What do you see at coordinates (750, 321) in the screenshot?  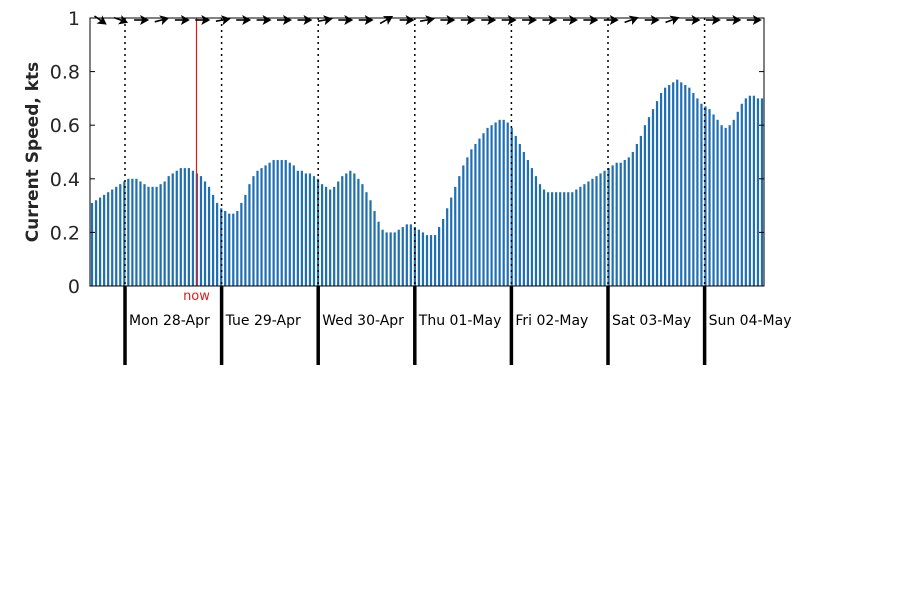 I see `day-label: Sun 04-May` at bounding box center [750, 321].